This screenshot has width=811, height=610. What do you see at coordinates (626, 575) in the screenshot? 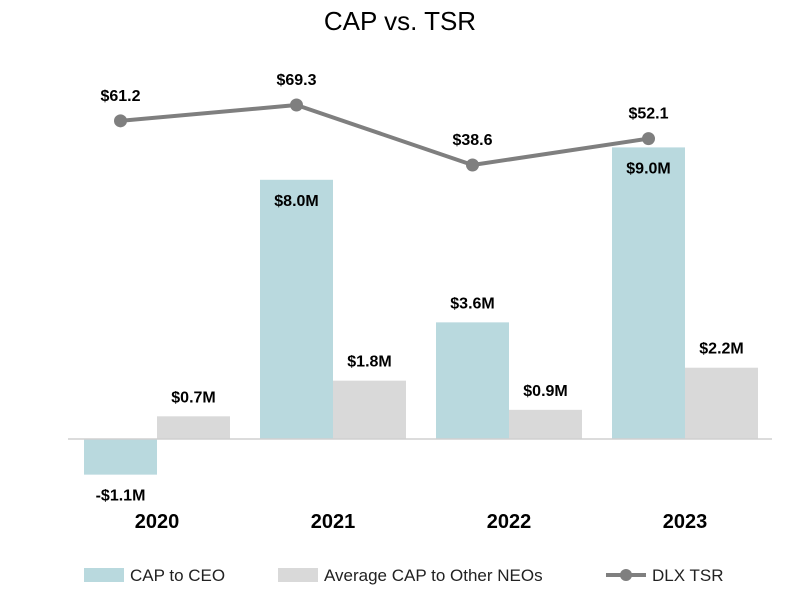
I see `legend-swatch-marker-dlx-tsr` at bounding box center [626, 575].